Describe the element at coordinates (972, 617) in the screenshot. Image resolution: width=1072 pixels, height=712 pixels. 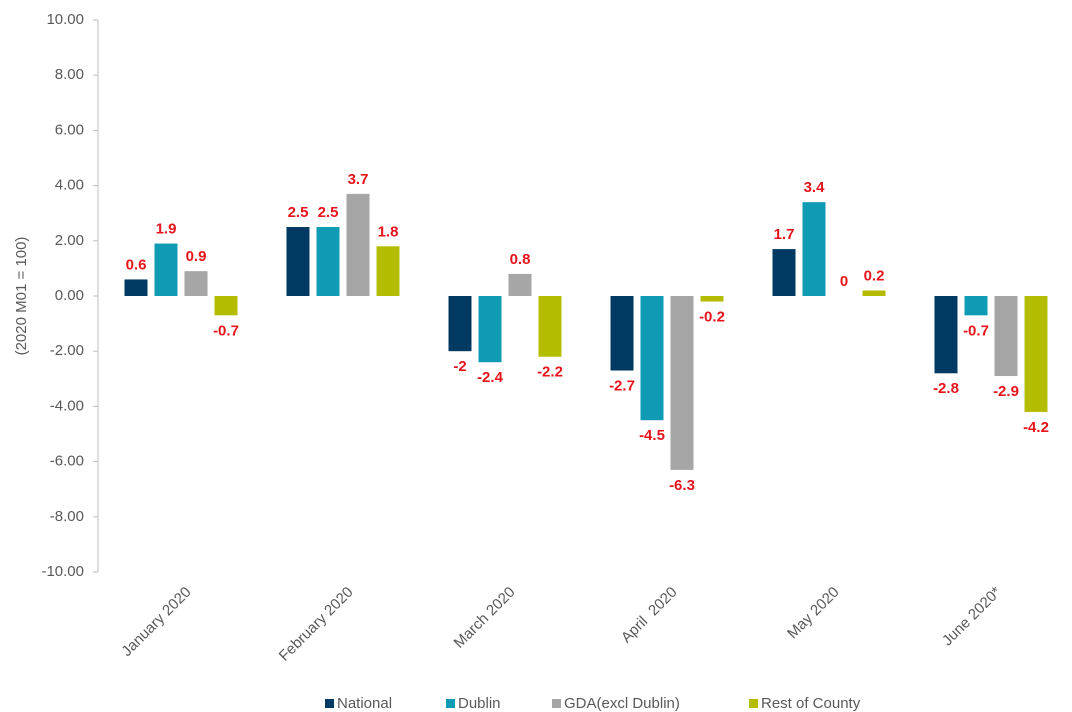
I see `x-tick-label: June 2020*` at that location.